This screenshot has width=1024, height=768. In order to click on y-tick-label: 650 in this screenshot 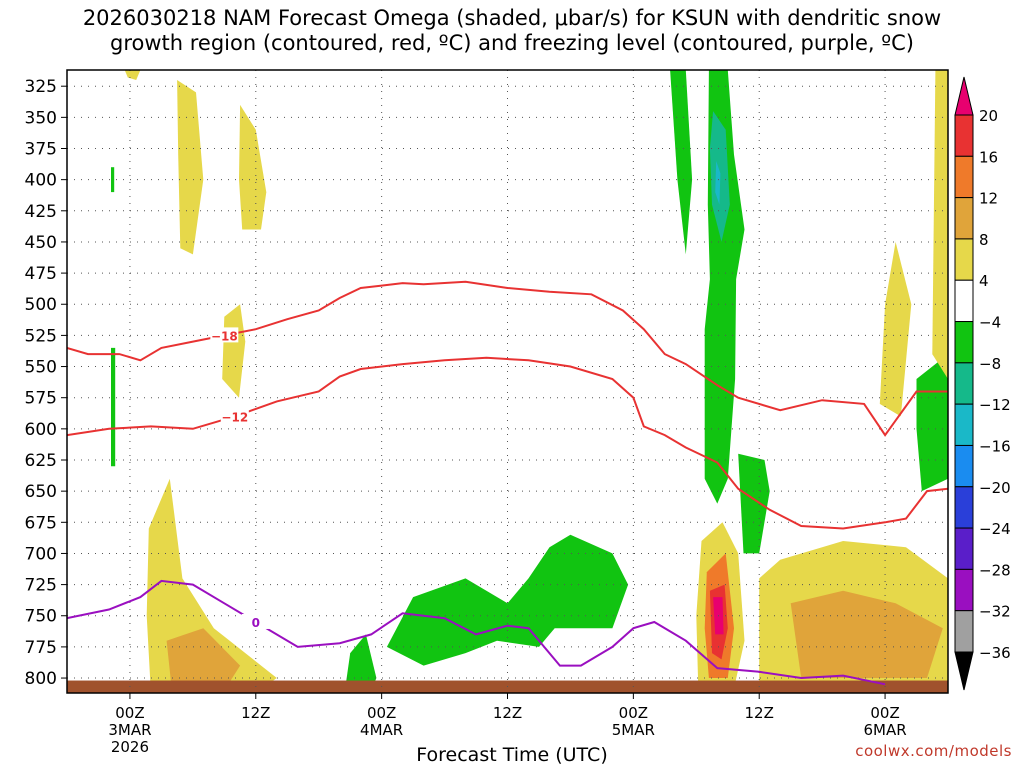, I will do `click(41, 492)`.